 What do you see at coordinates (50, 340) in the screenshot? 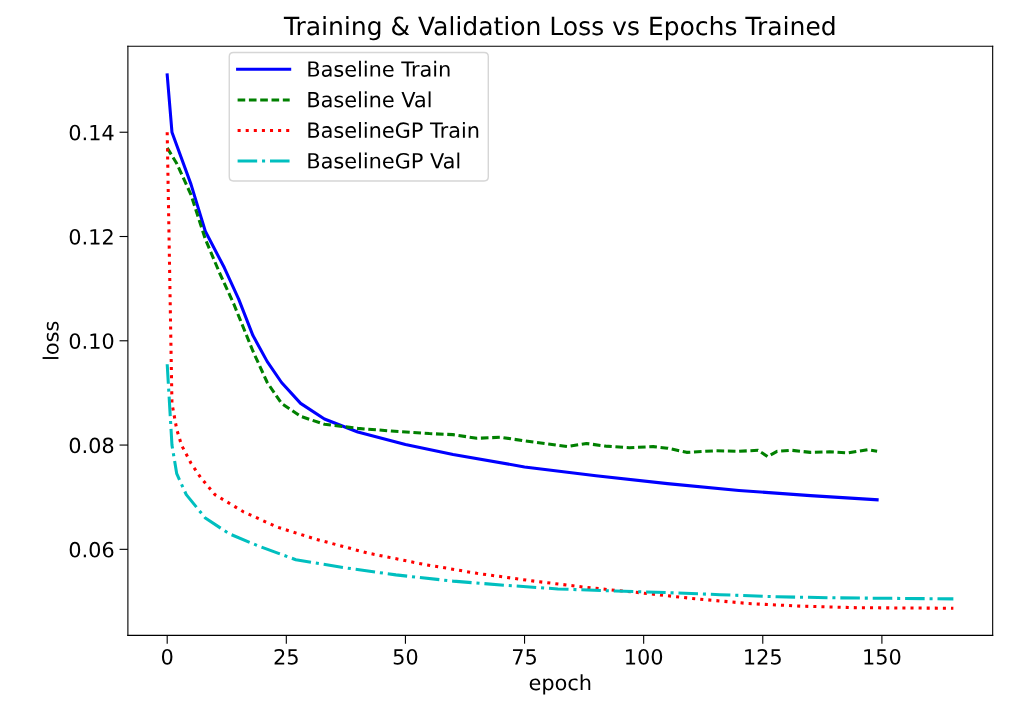
I see `y-axis-title: loss` at bounding box center [50, 340].